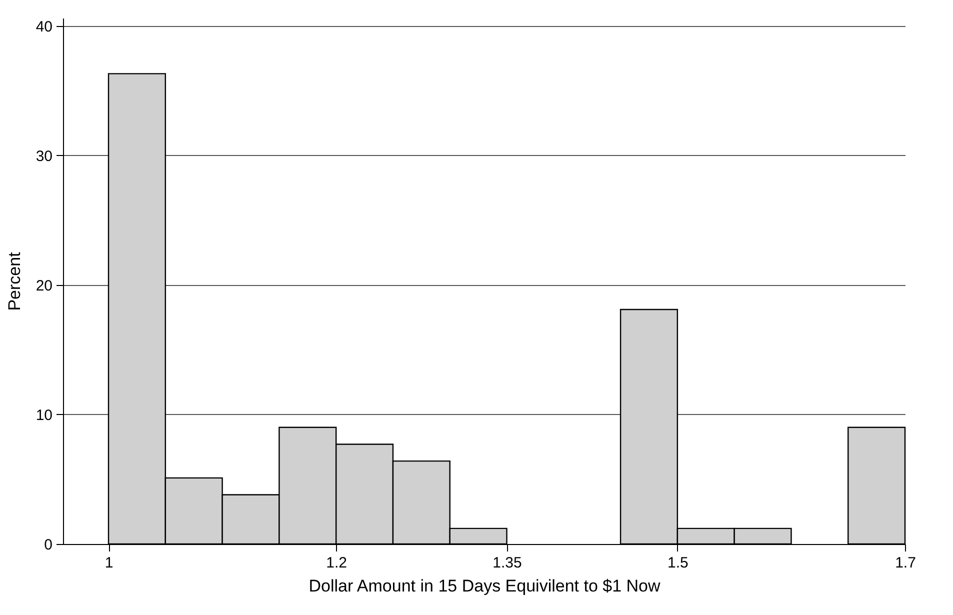 The image size is (953, 615). Describe the element at coordinates (507, 563) in the screenshot. I see `x-tick-label: 1.35` at that location.